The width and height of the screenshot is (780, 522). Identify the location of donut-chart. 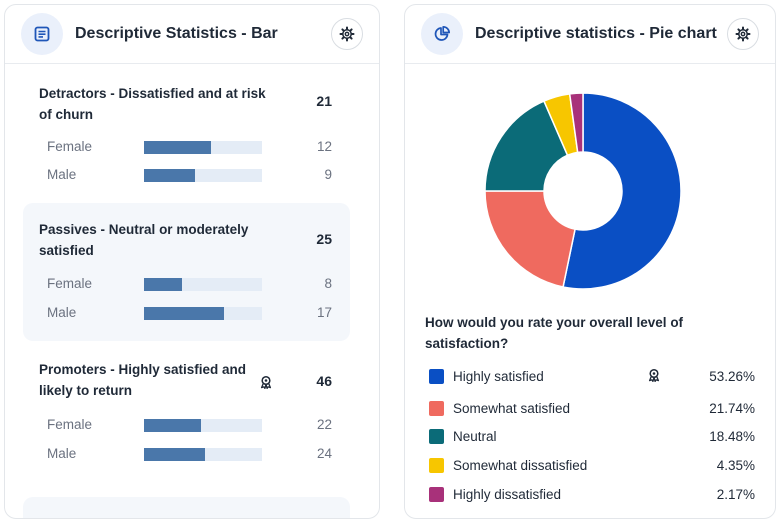
(583, 191).